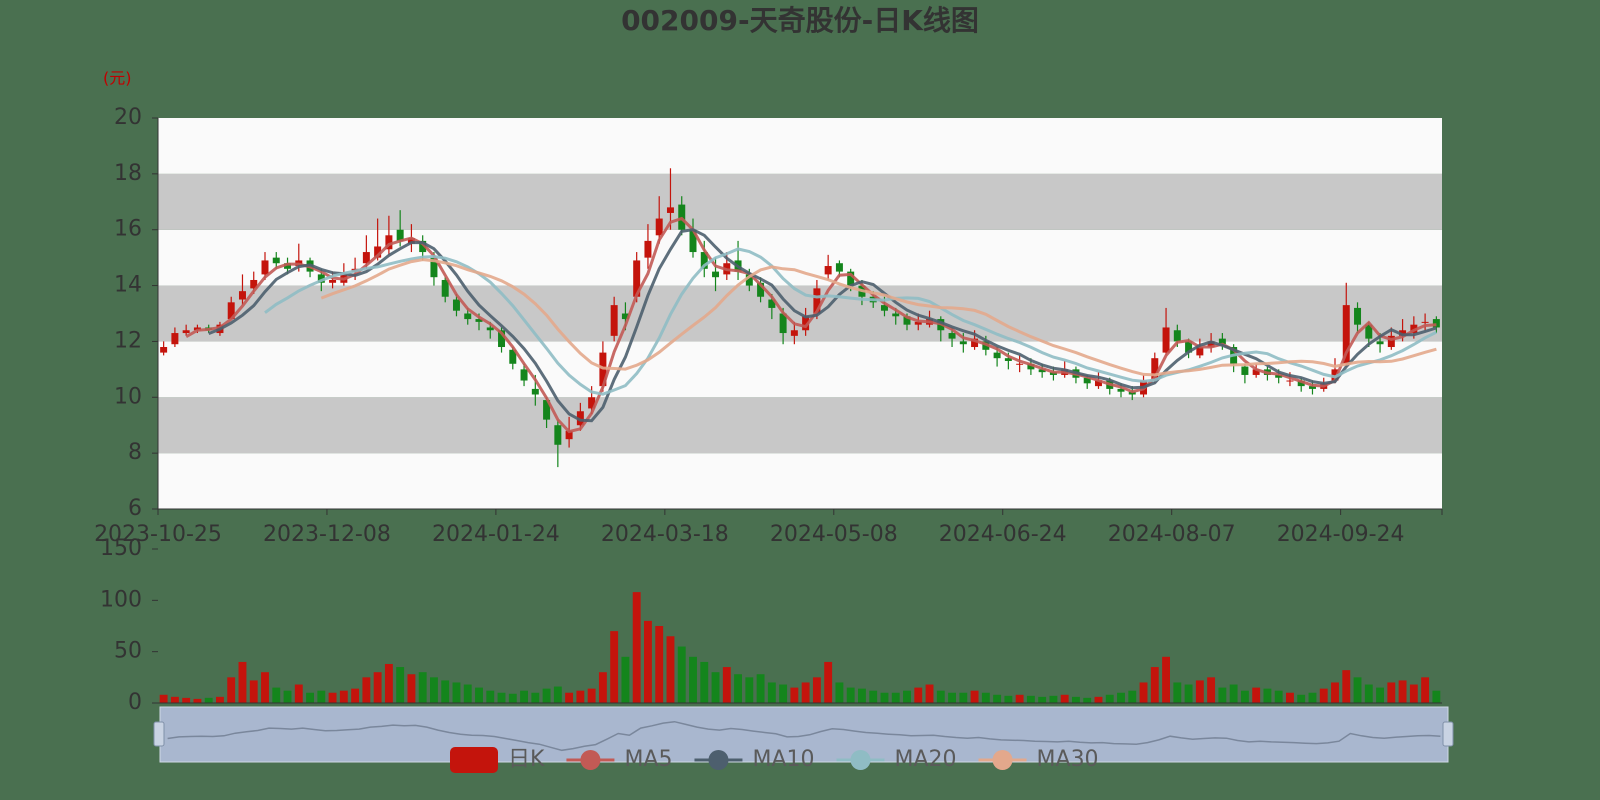  What do you see at coordinates (878, 317) in the screenshot?
I see `ma-line` at bounding box center [878, 317].